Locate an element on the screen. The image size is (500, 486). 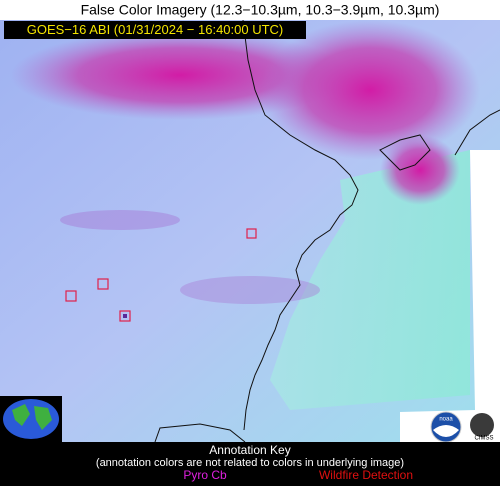
subtitle-box is located at coordinates (155, 30).